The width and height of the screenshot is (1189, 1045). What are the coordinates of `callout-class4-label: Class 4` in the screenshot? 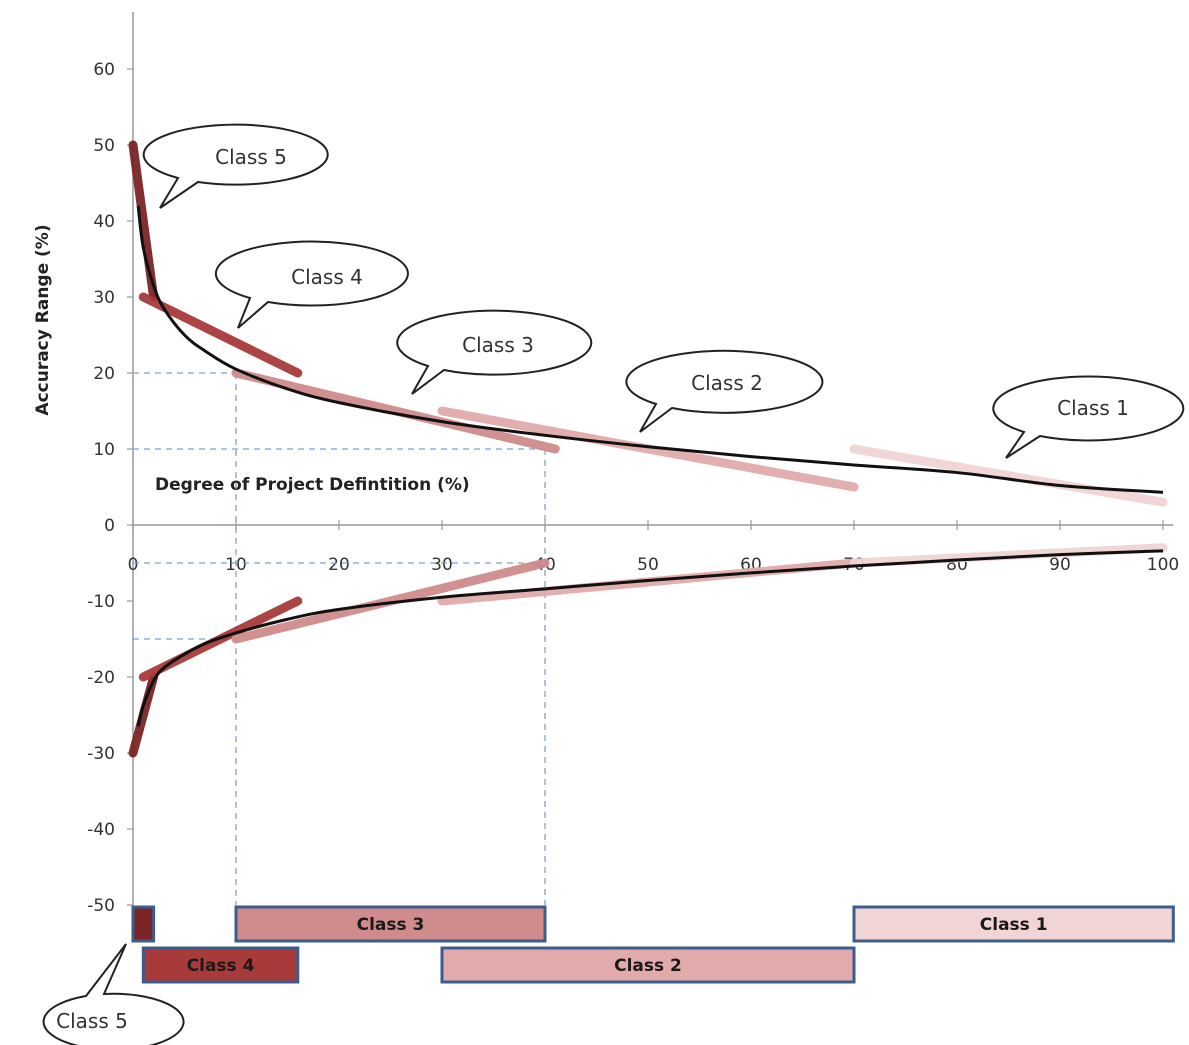 It's located at (327, 277).